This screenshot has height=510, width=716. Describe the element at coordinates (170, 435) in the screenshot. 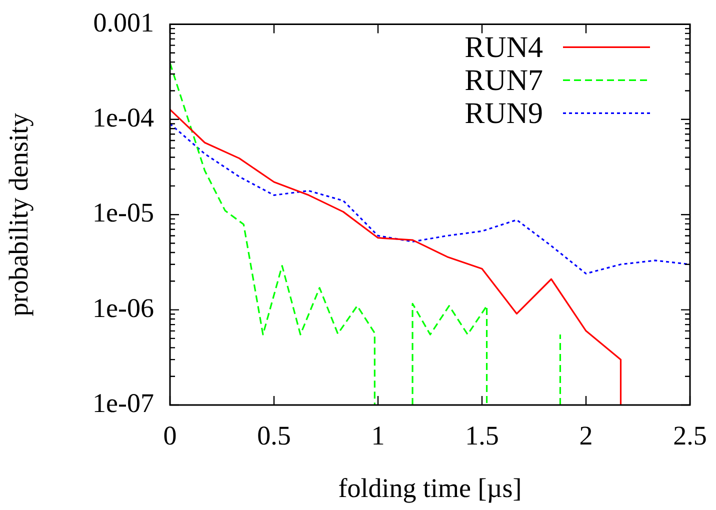

I see `x-tick-label: 0` at that location.